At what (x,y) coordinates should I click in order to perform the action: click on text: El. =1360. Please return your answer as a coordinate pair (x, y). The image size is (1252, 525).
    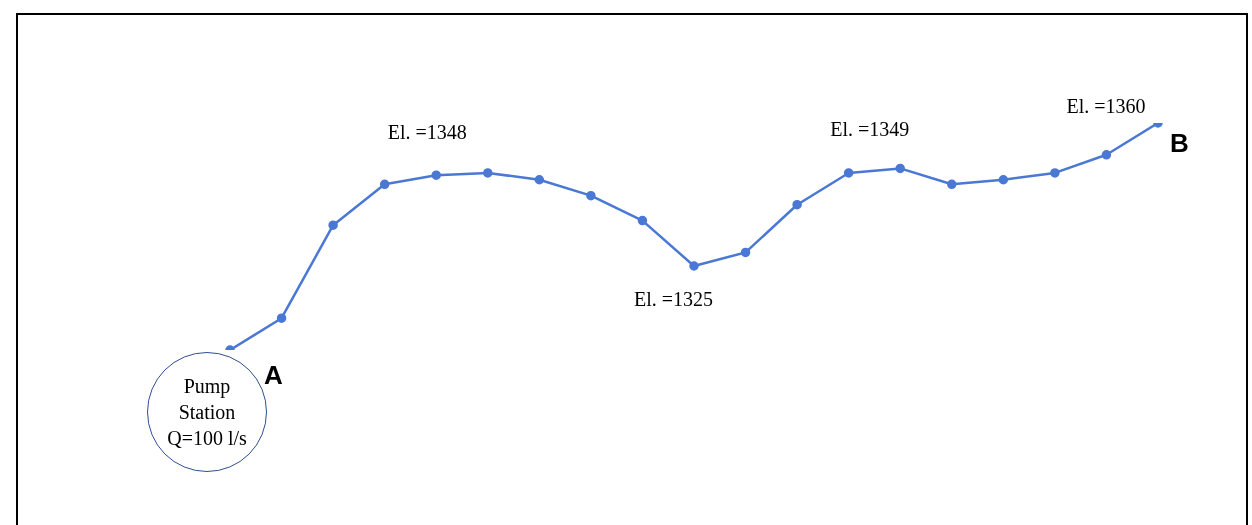
    Looking at the image, I should click on (1106, 106).